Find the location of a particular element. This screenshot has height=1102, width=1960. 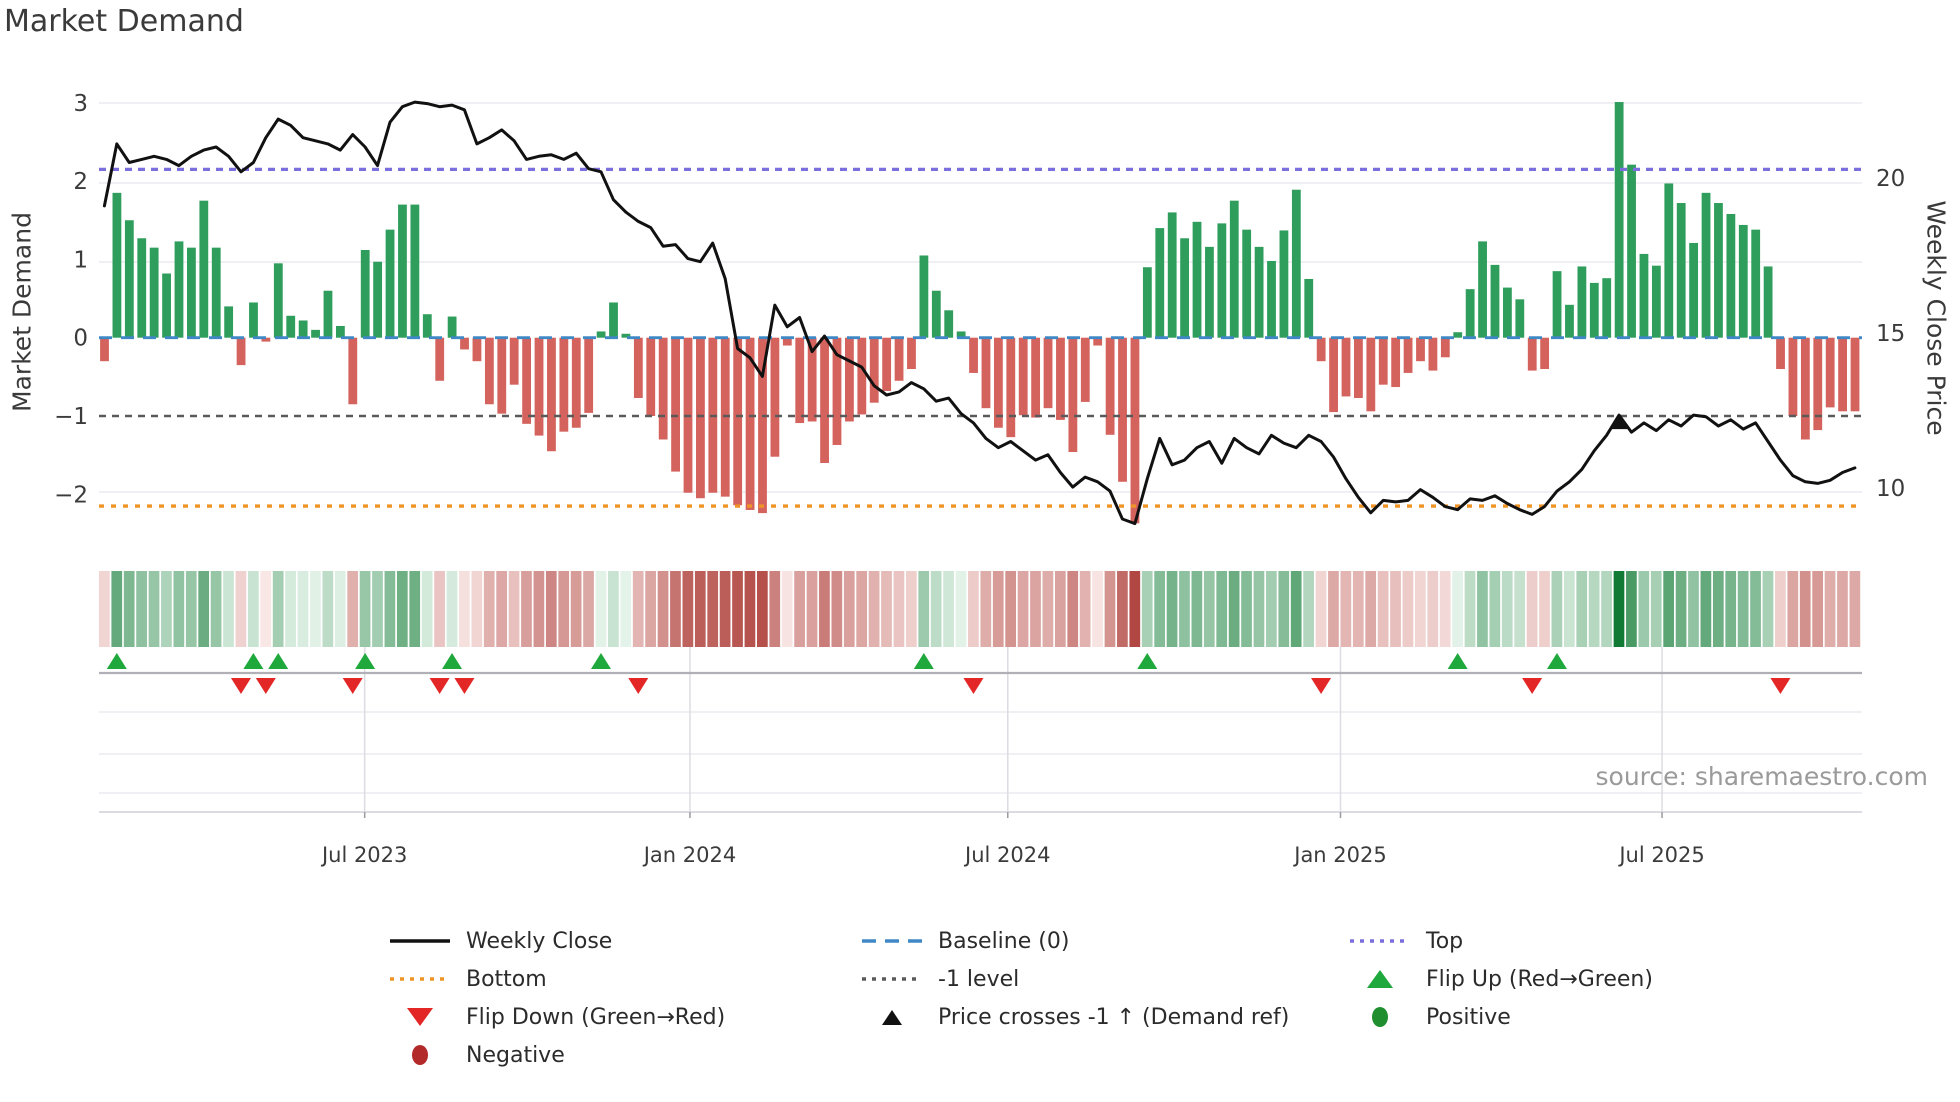

legend-label: Negative is located at coordinates (515, 1055).